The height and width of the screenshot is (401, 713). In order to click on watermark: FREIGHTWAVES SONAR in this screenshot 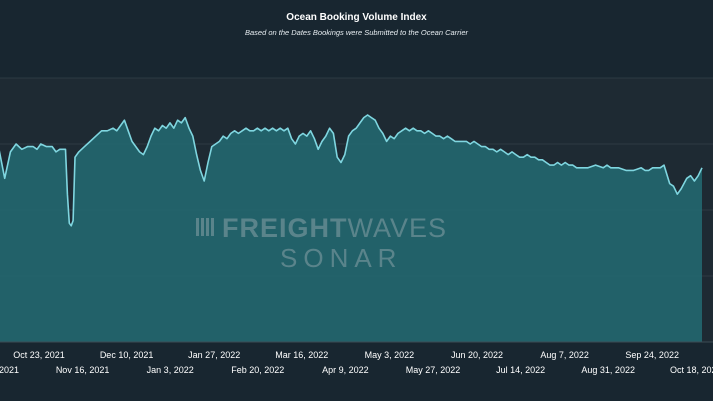, I will do `click(321, 243)`.